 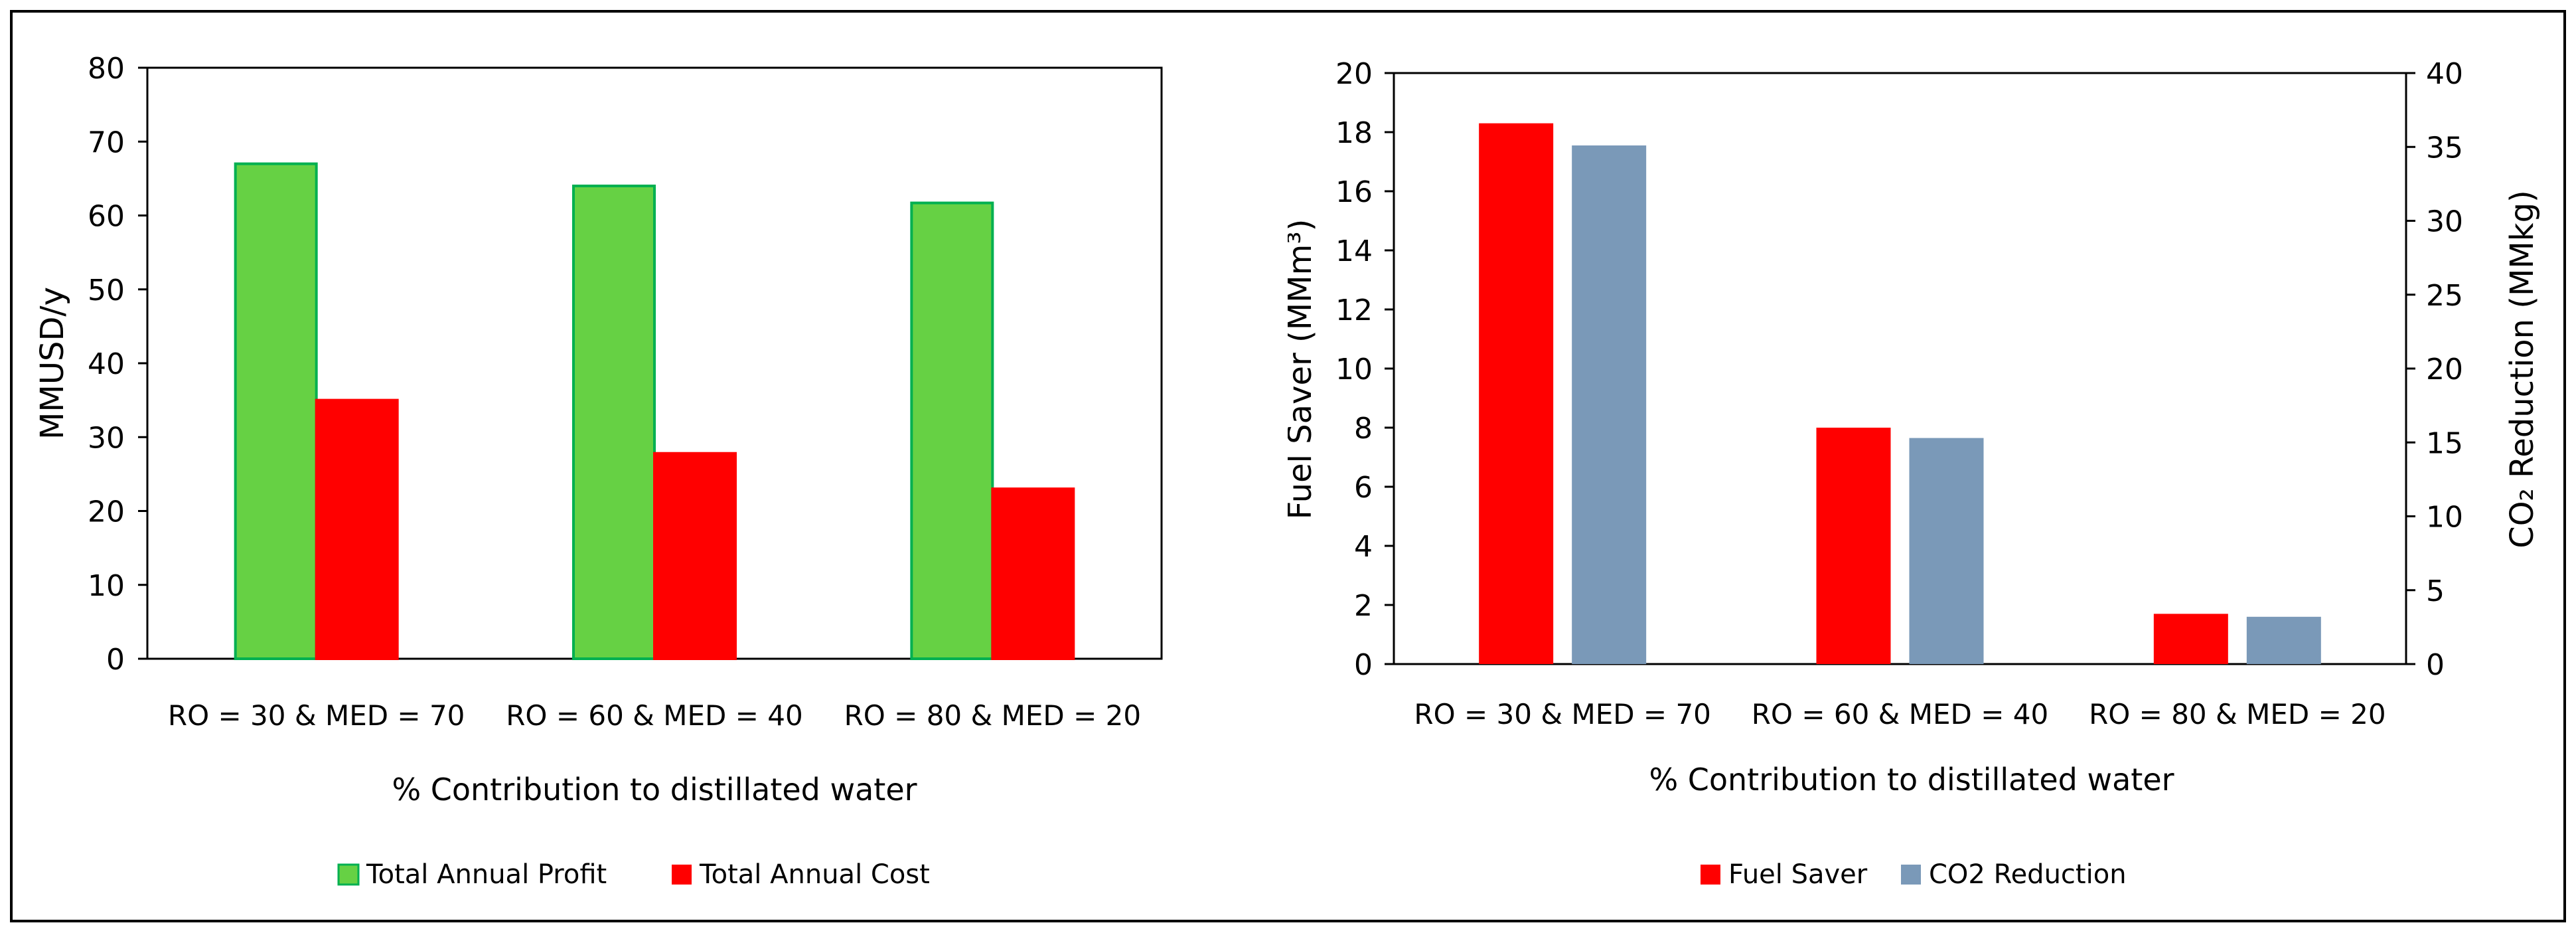 I want to click on legend-swatch-co2-reduction, so click(x=1911, y=875).